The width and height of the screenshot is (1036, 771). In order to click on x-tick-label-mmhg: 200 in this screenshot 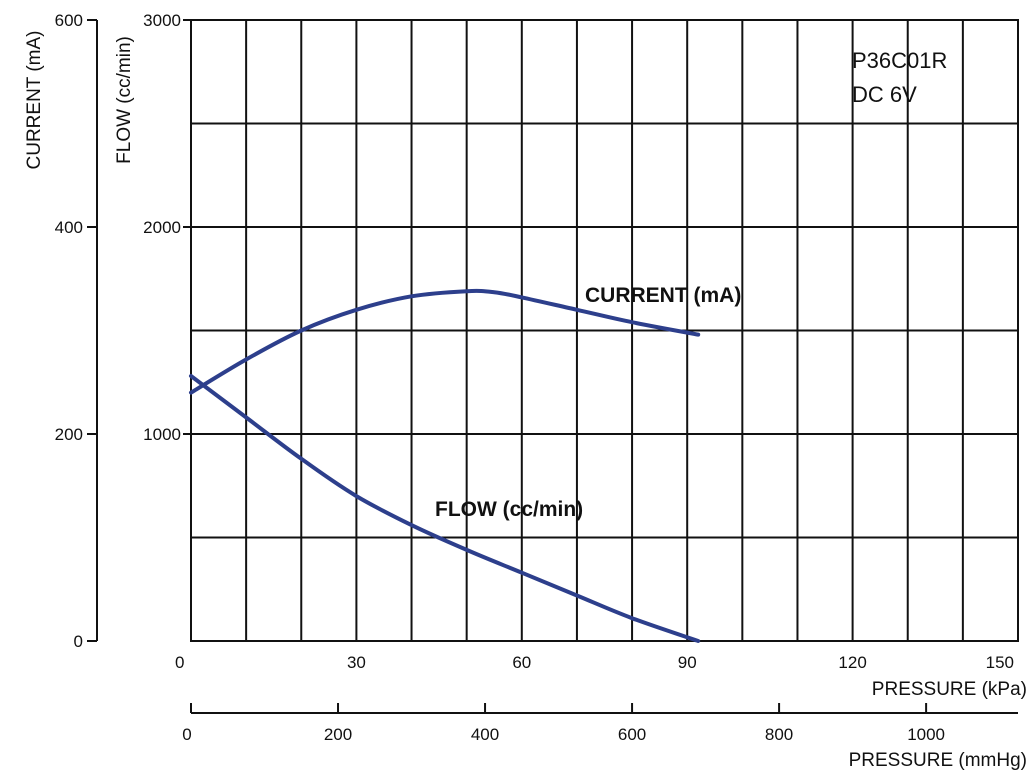, I will do `click(338, 734)`.